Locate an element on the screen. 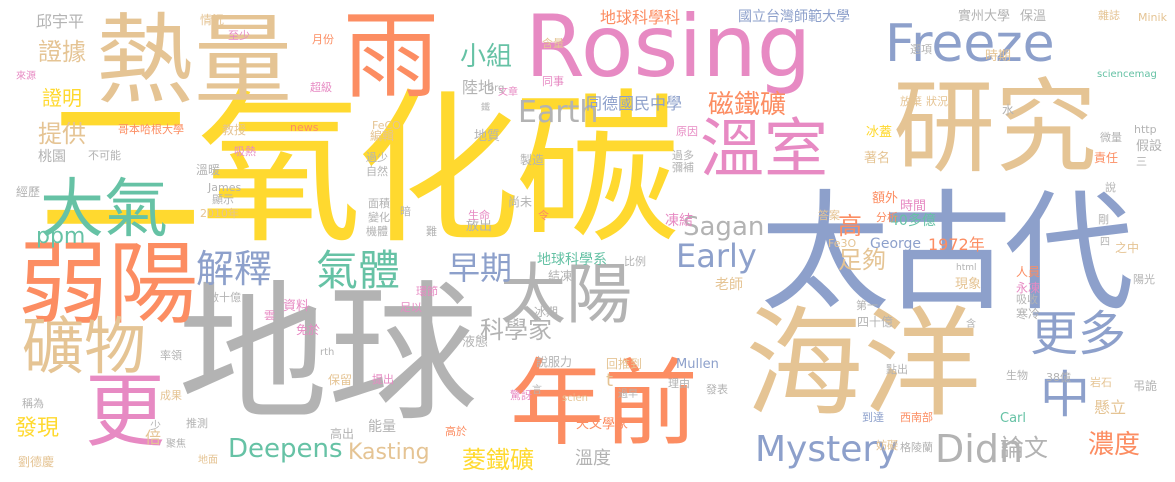 Image resolution: width=1175 pixels, height=482 pixels. cloud-word: 環節 is located at coordinates (427, 291).